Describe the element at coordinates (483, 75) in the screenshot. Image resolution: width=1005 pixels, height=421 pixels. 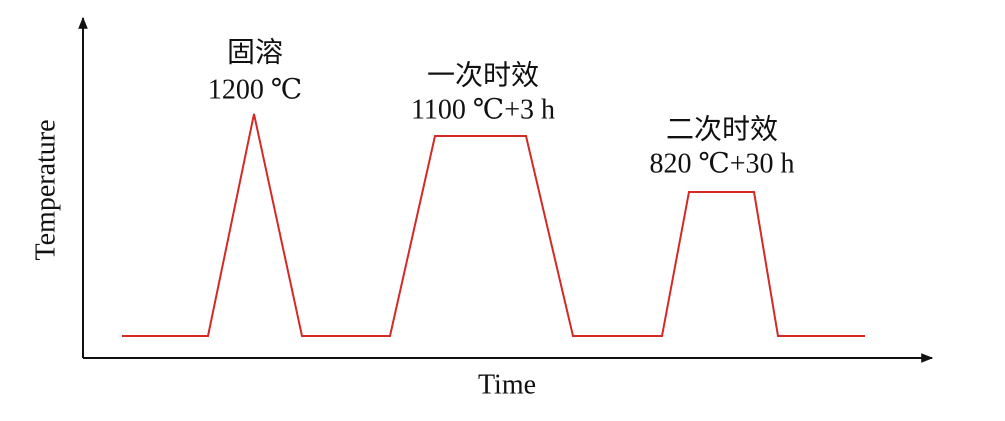
I see `stage-name: 一次时效` at that location.